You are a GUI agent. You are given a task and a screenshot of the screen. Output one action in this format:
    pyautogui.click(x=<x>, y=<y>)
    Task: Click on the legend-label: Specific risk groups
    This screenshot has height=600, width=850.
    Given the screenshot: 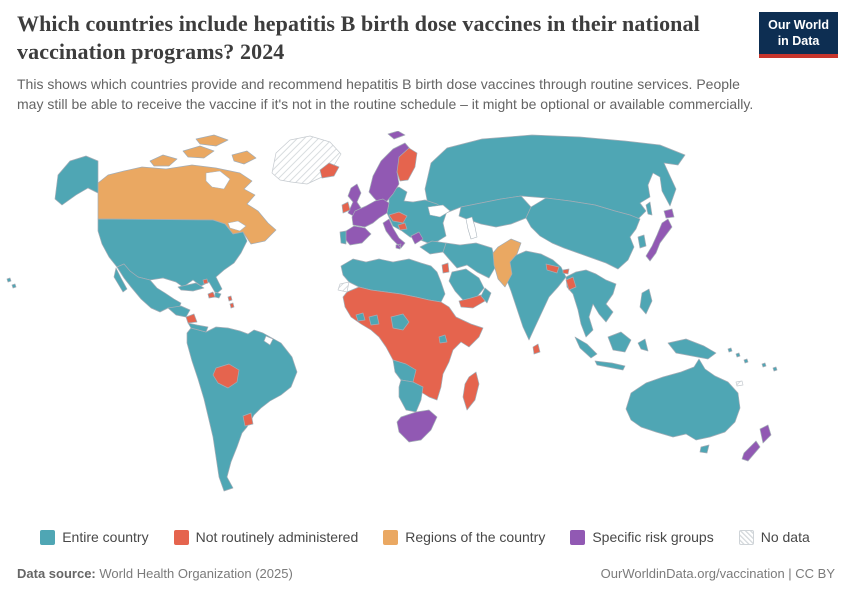 What is the action you would take?
    pyautogui.click(x=653, y=537)
    